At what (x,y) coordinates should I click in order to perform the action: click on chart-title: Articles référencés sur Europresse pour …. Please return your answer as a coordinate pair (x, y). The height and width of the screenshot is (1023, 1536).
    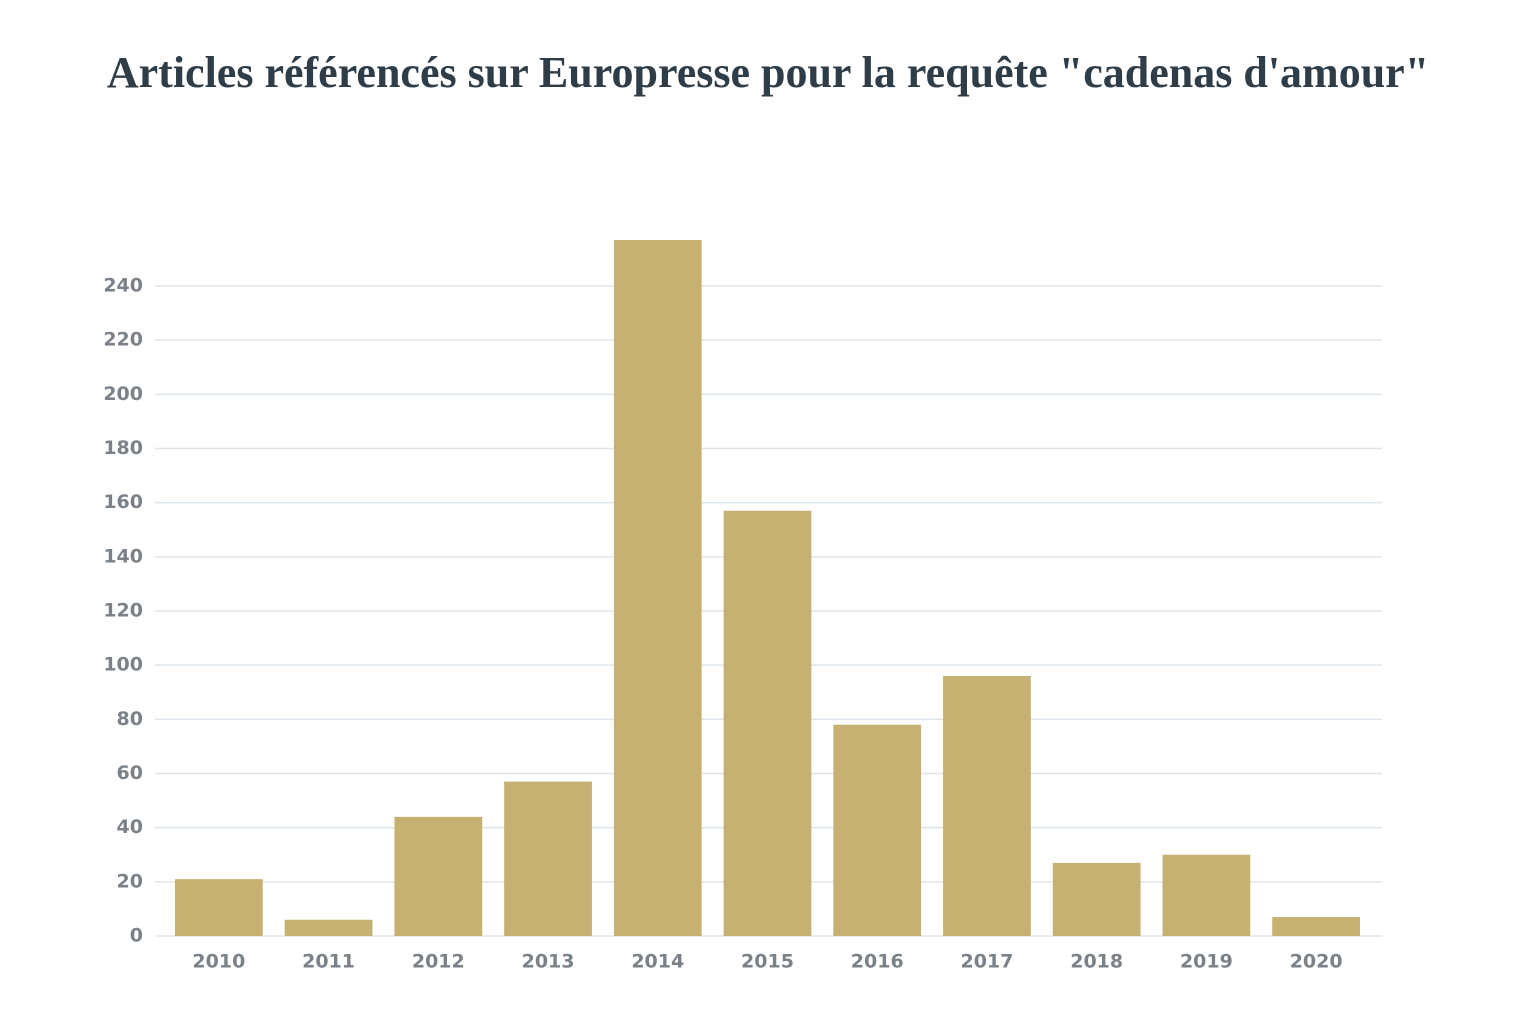
    Looking at the image, I should click on (768, 72).